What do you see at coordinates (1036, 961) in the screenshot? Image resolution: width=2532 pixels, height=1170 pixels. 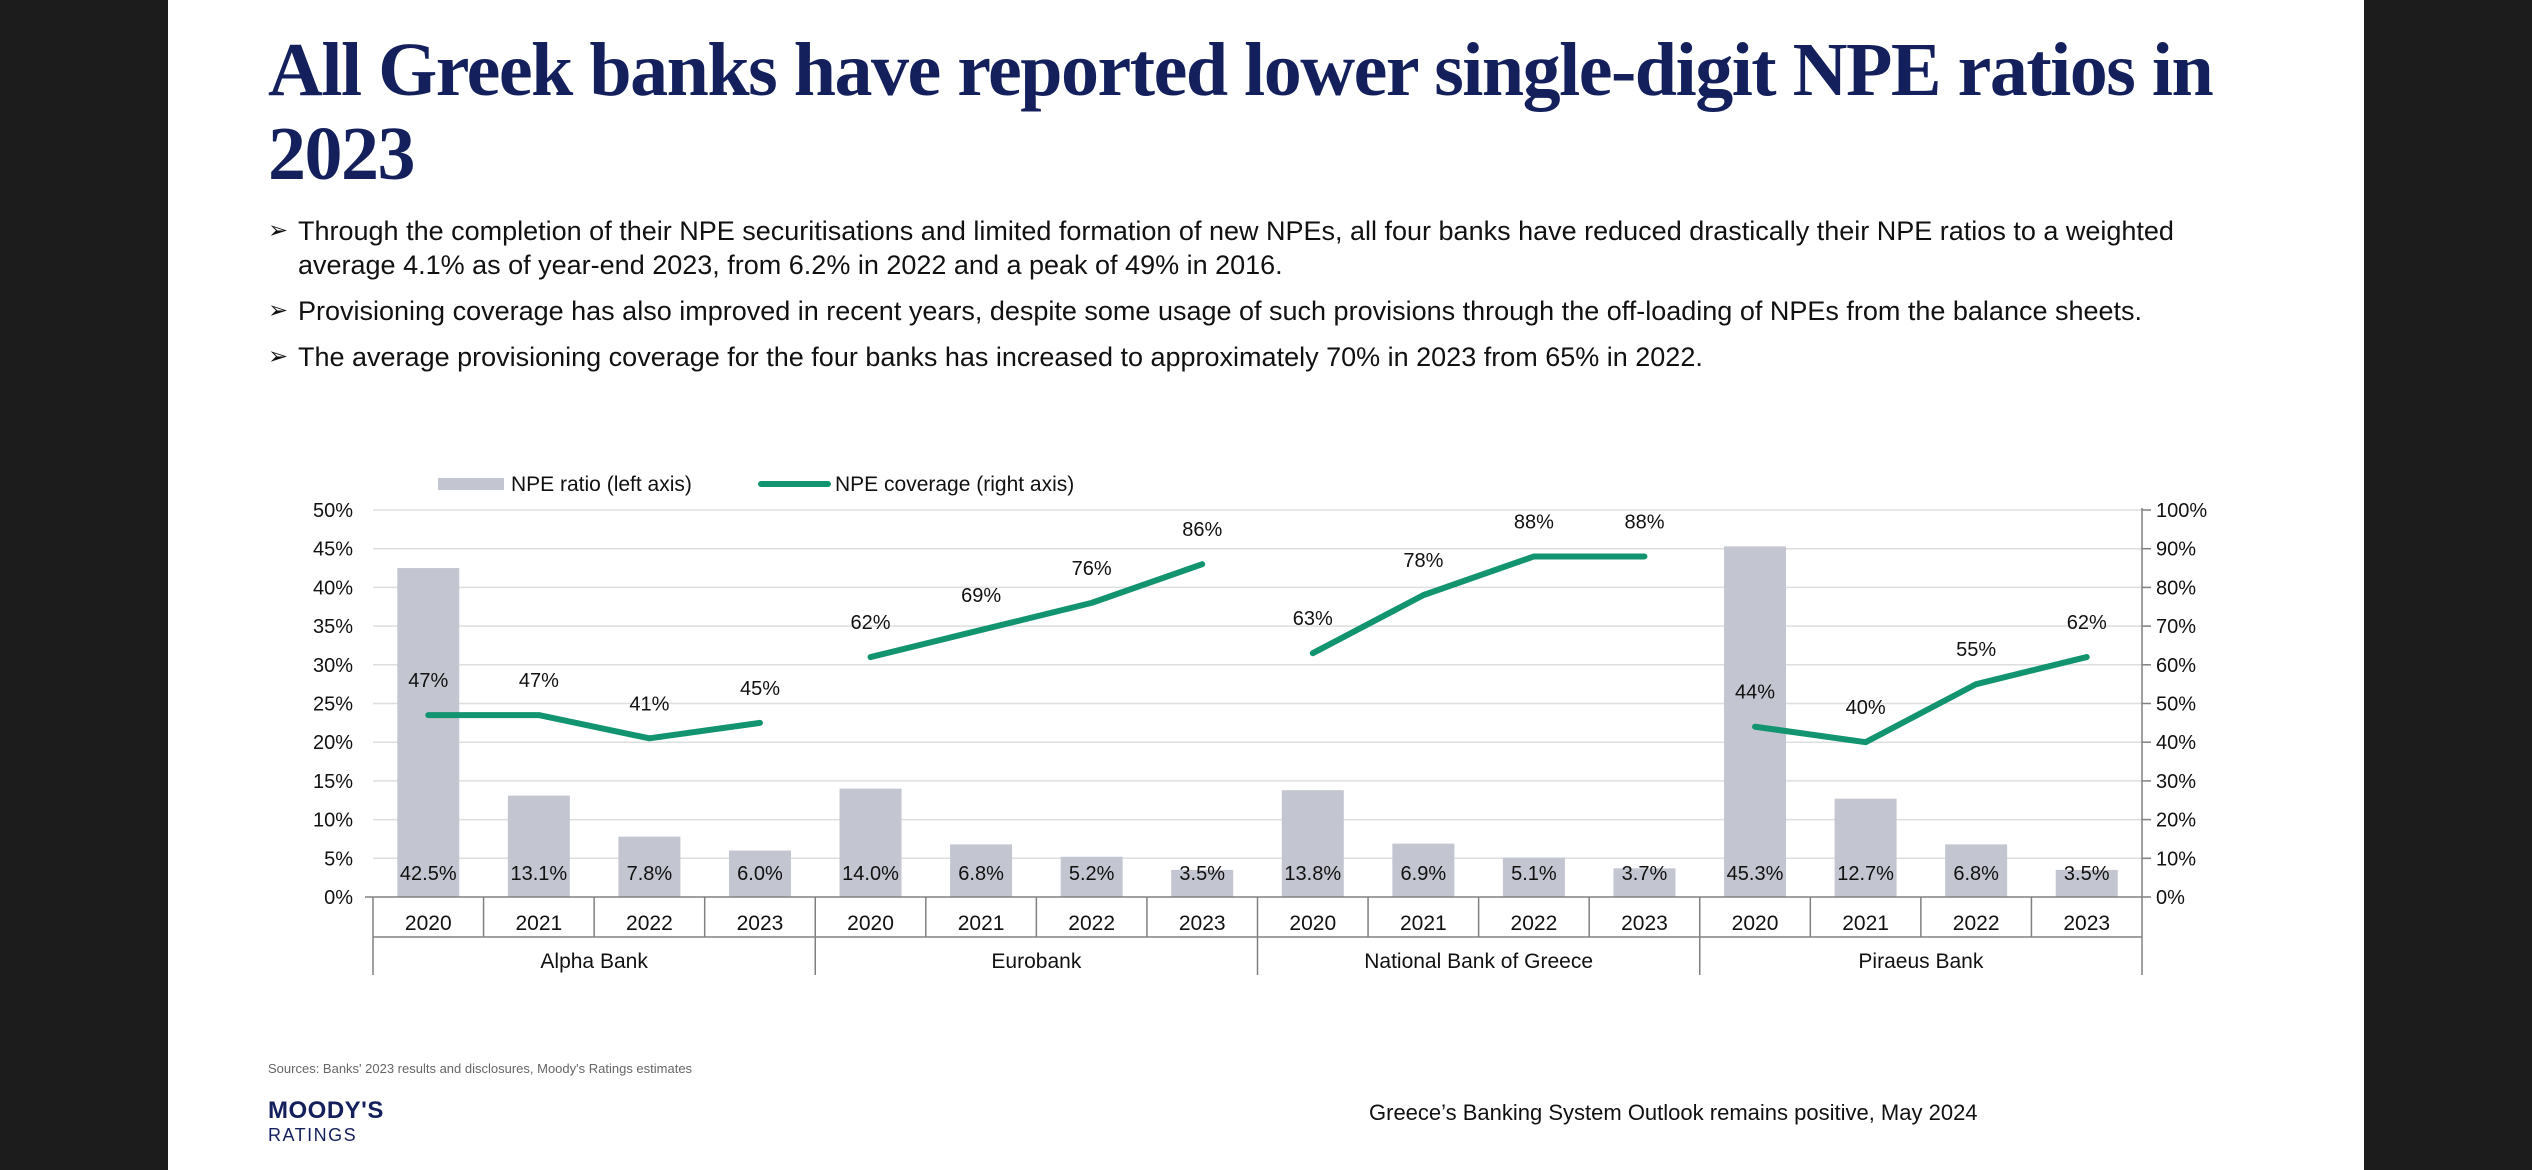 I see `bank-group-label: Eurobank` at bounding box center [1036, 961].